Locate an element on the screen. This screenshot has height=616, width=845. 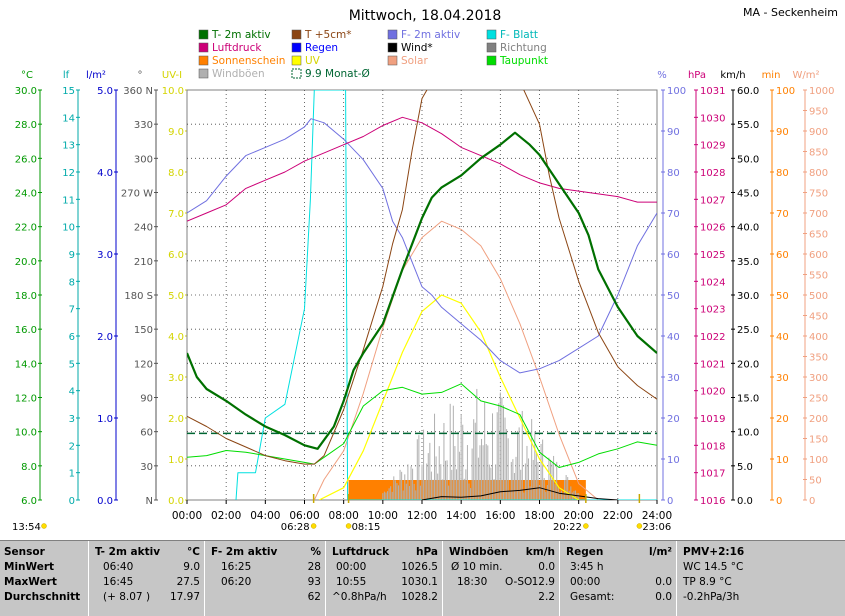
axis-tick-label: 1024 is located at coordinates (712, 282).